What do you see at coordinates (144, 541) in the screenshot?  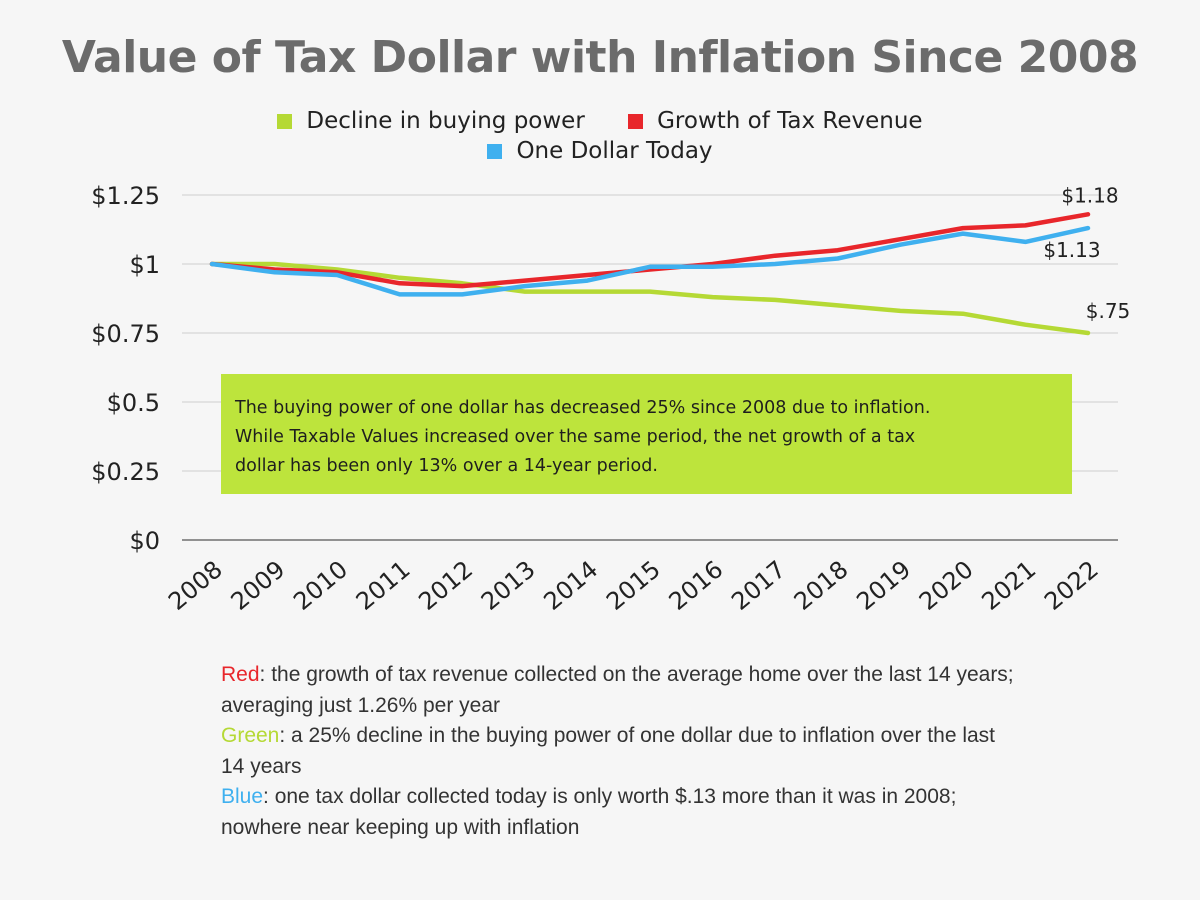 I see `y-tick-label: $0` at bounding box center [144, 541].